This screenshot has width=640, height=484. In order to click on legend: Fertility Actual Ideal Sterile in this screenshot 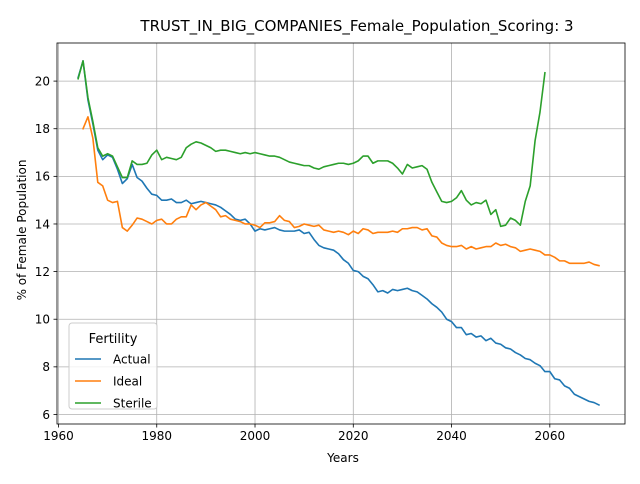, I will do `click(113, 366)`.